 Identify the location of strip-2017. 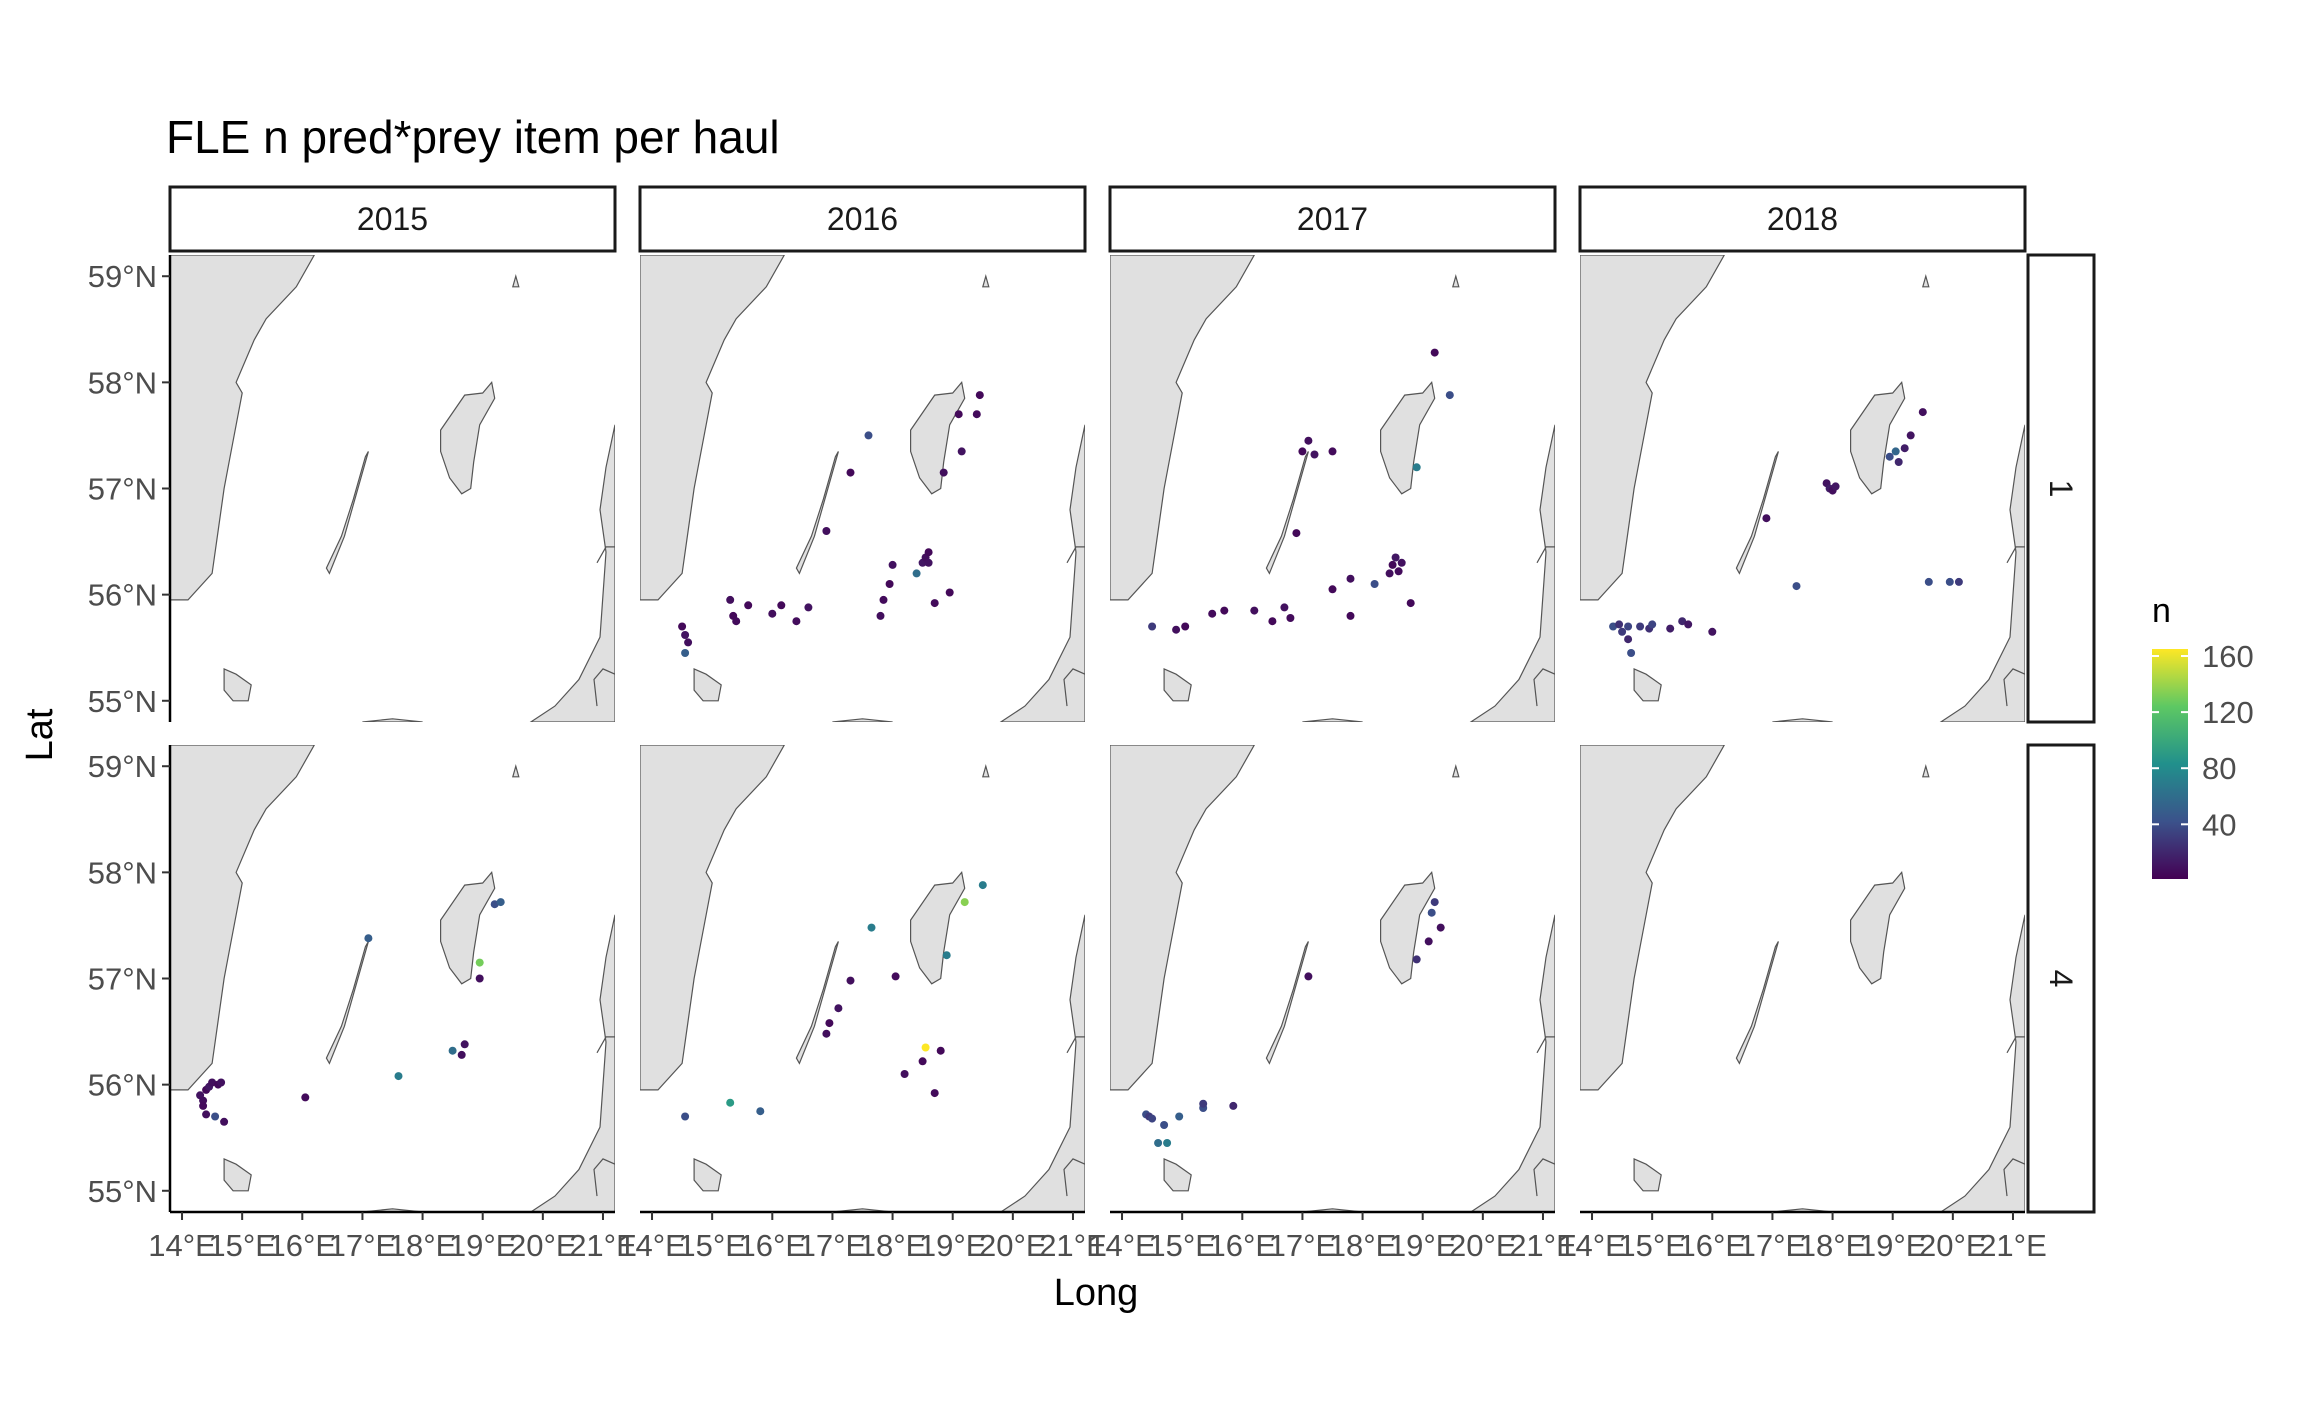
(1332, 219).